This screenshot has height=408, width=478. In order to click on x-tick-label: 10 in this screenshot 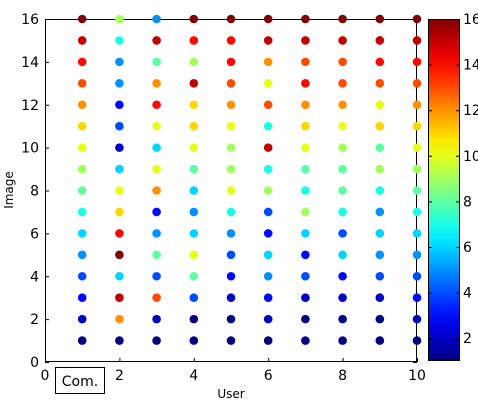, I will do `click(417, 376)`.